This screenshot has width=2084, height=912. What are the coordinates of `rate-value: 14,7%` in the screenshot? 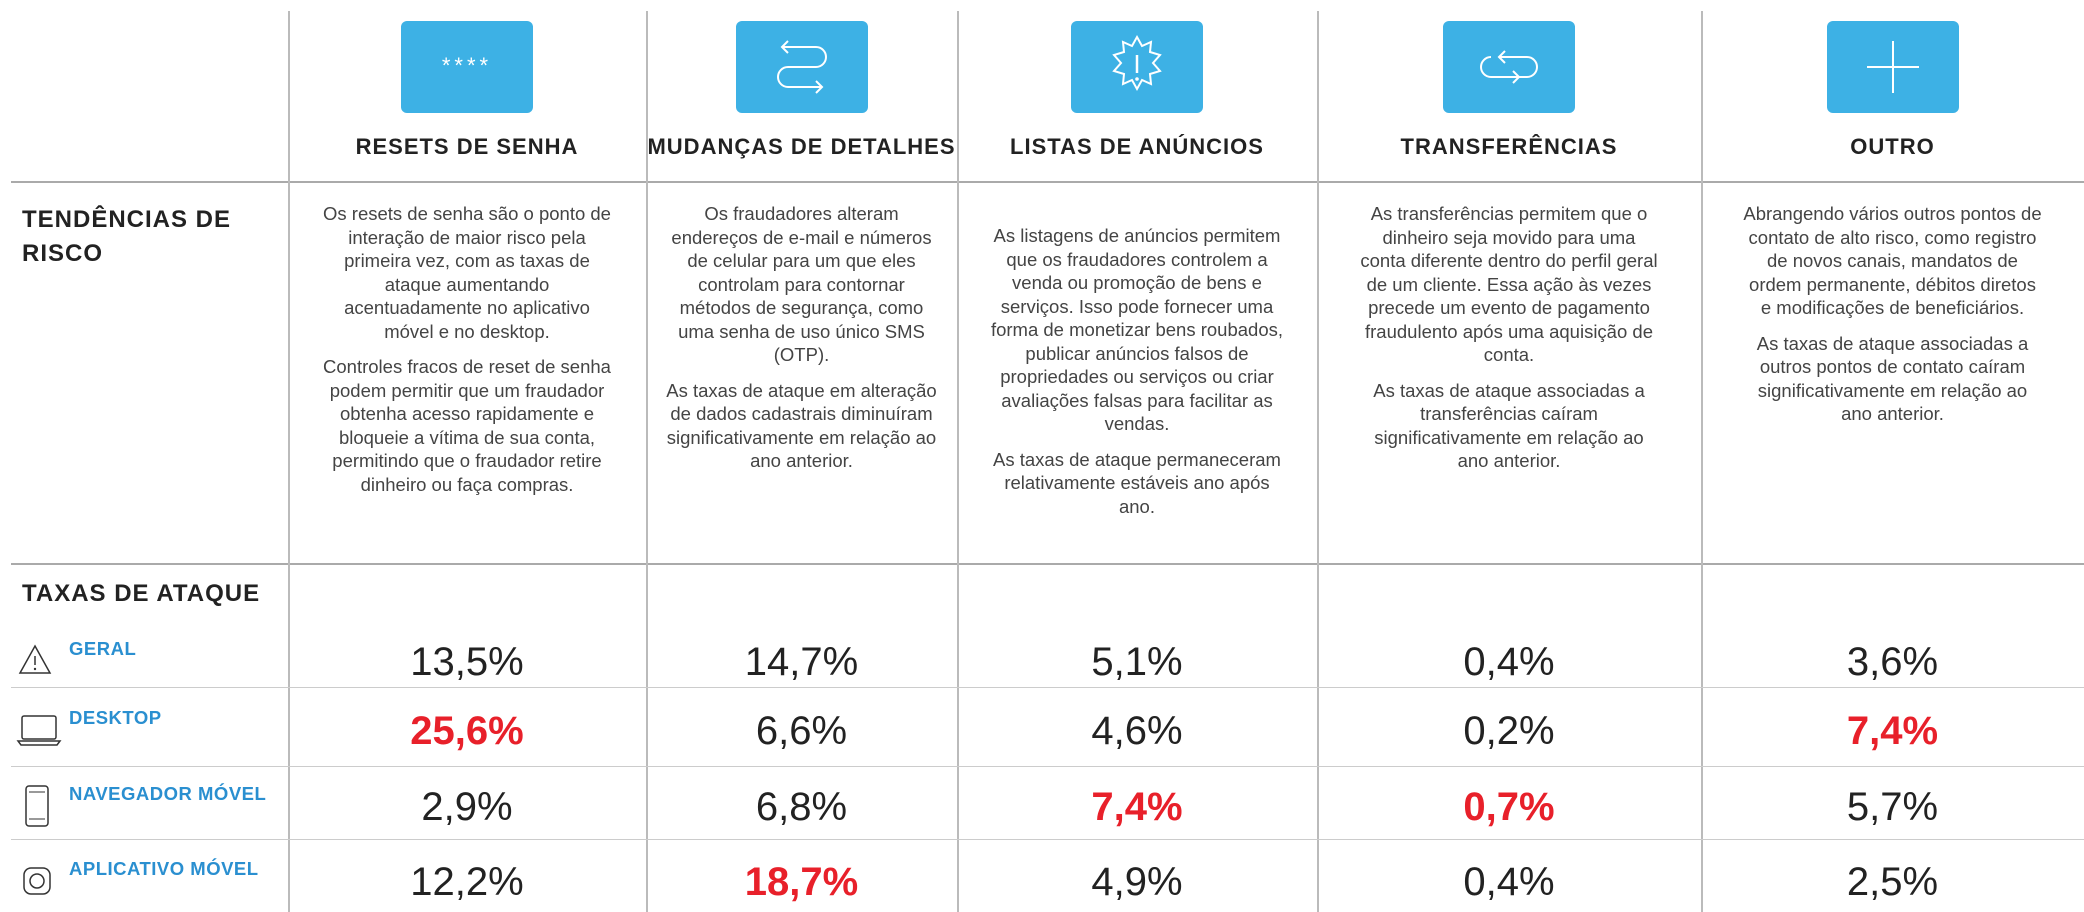 It's located at (801, 662).